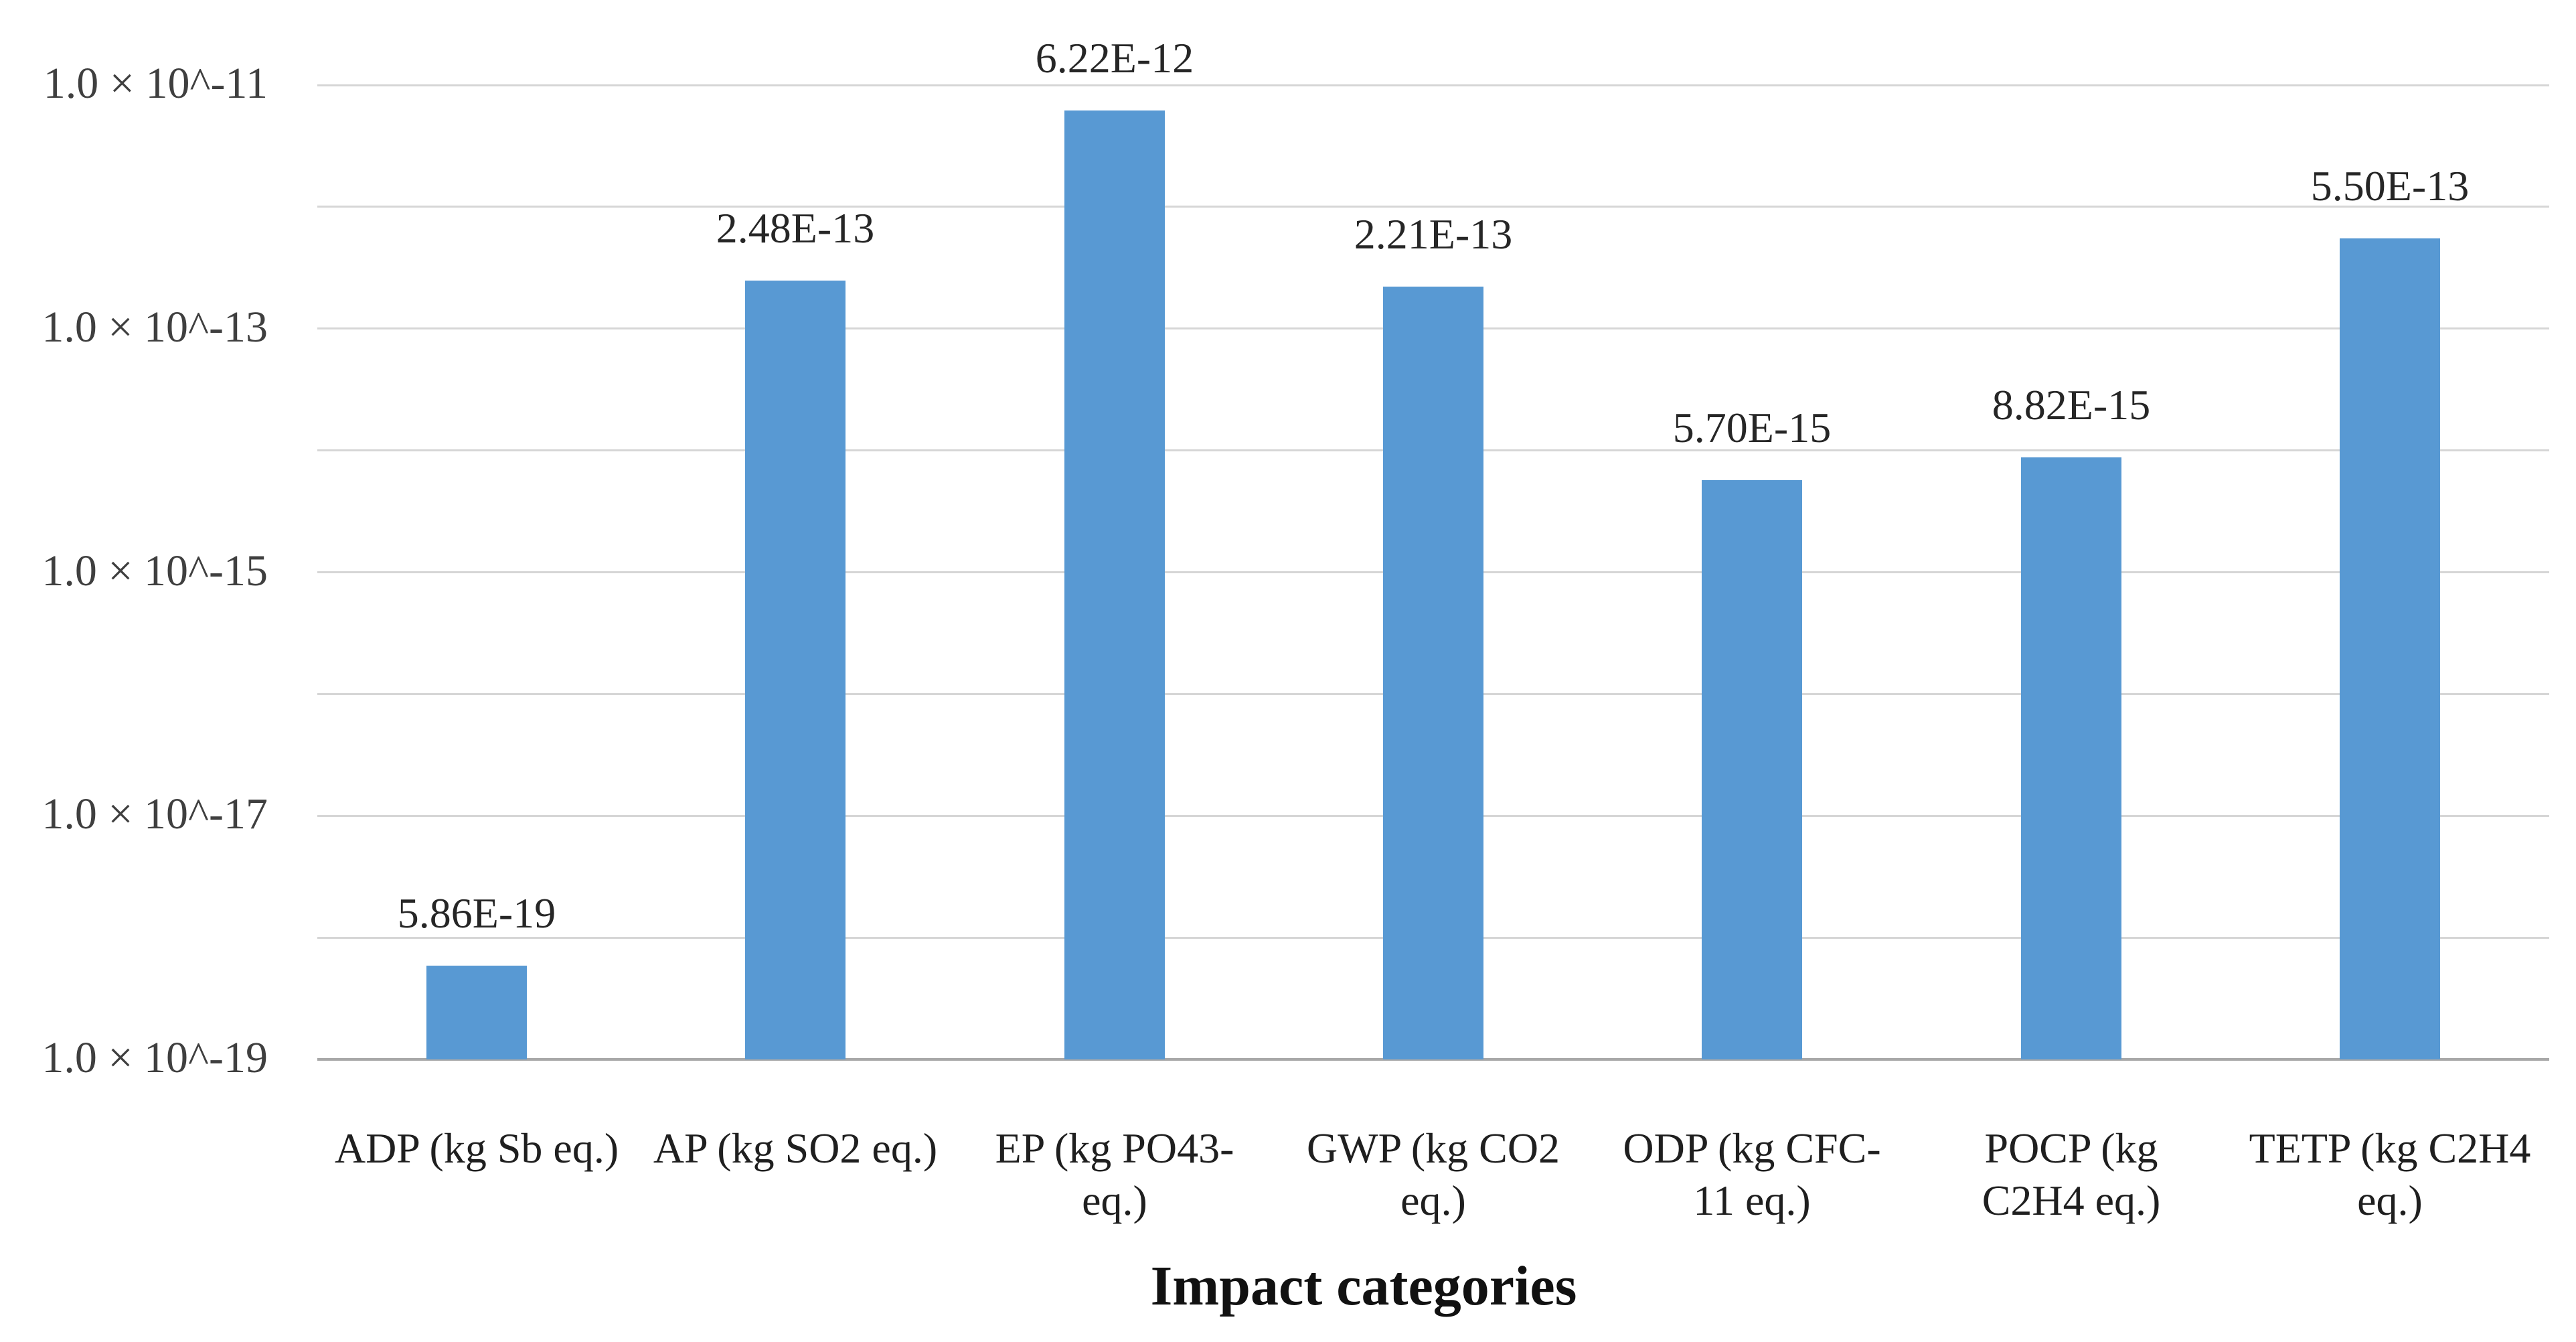  I want to click on x-axis-title: Impact categories, so click(1363, 1286).